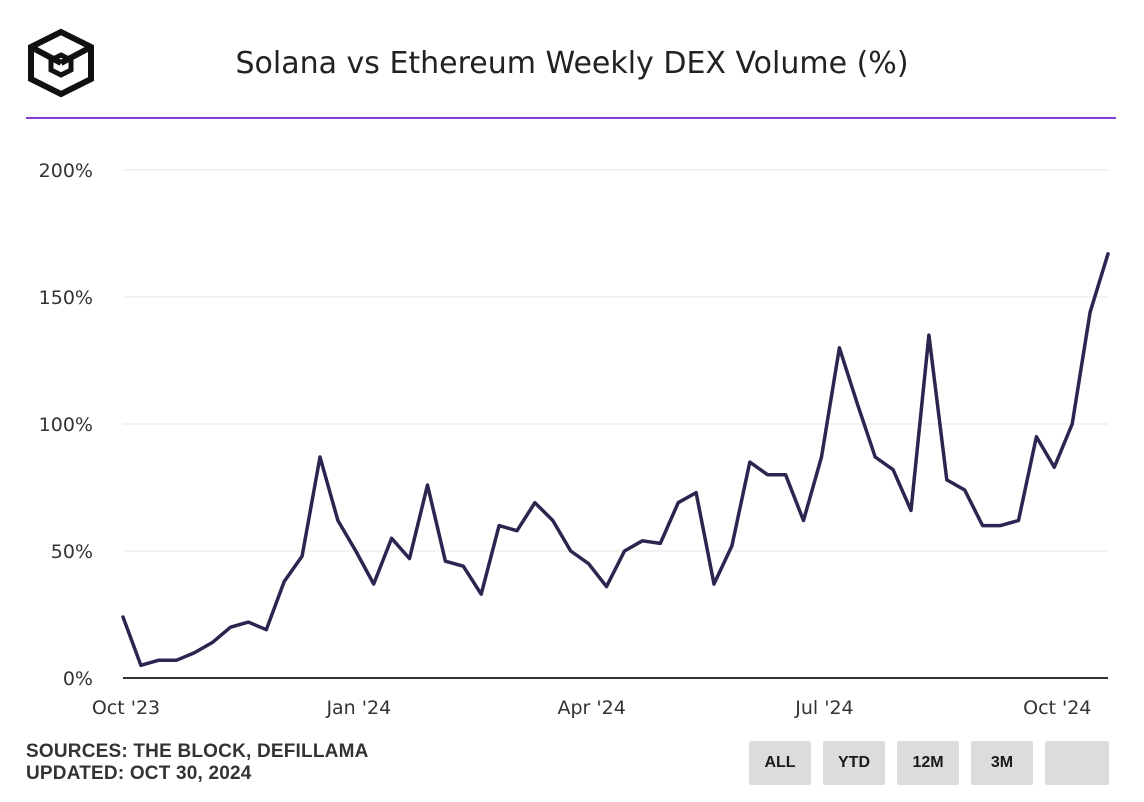  Describe the element at coordinates (928, 763) in the screenshot. I see `range-button-12m: 12M` at that location.